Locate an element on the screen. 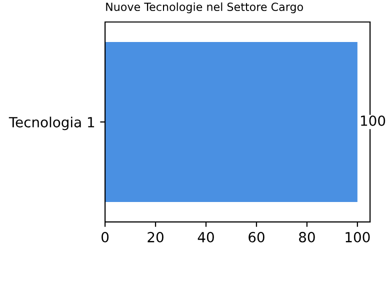 Image resolution: width=392 pixels, height=282 pixels. x-tick-label: 20 is located at coordinates (156, 237).